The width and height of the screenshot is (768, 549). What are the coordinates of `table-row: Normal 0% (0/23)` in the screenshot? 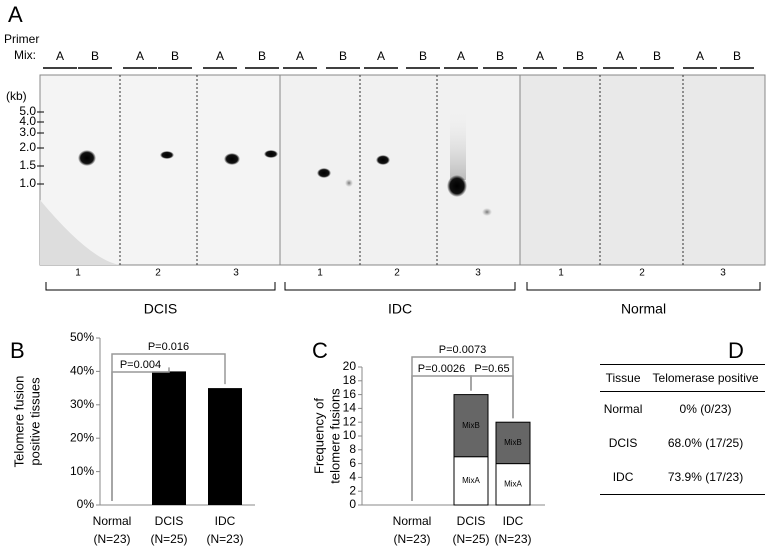 It's located at (682, 409).